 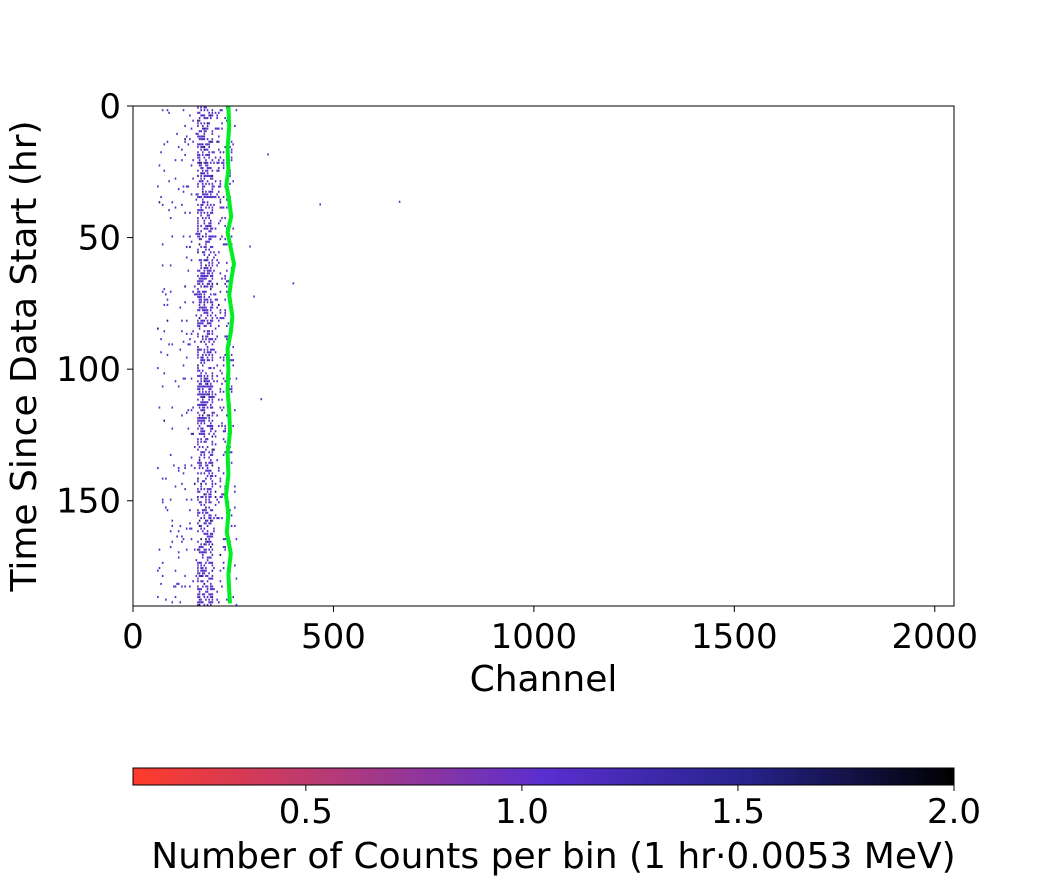 What do you see at coordinates (24, 356) in the screenshot?
I see `y-axis-label: Time Since Data Start (hr)` at bounding box center [24, 356].